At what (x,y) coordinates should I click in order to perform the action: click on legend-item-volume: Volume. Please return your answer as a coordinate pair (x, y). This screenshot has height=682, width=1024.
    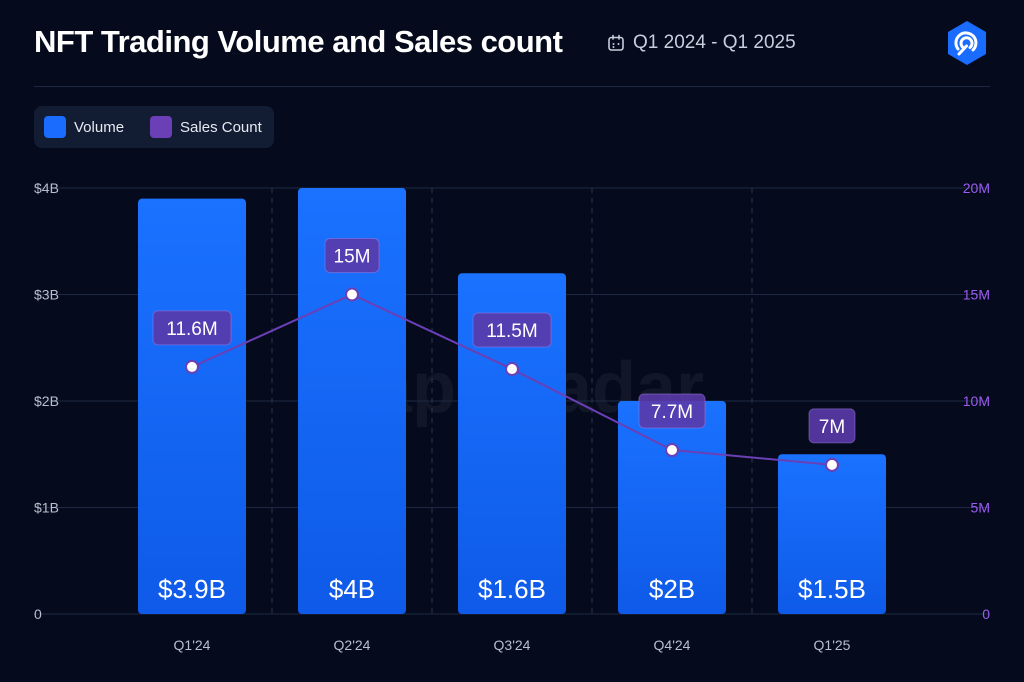
    Looking at the image, I should click on (84, 127).